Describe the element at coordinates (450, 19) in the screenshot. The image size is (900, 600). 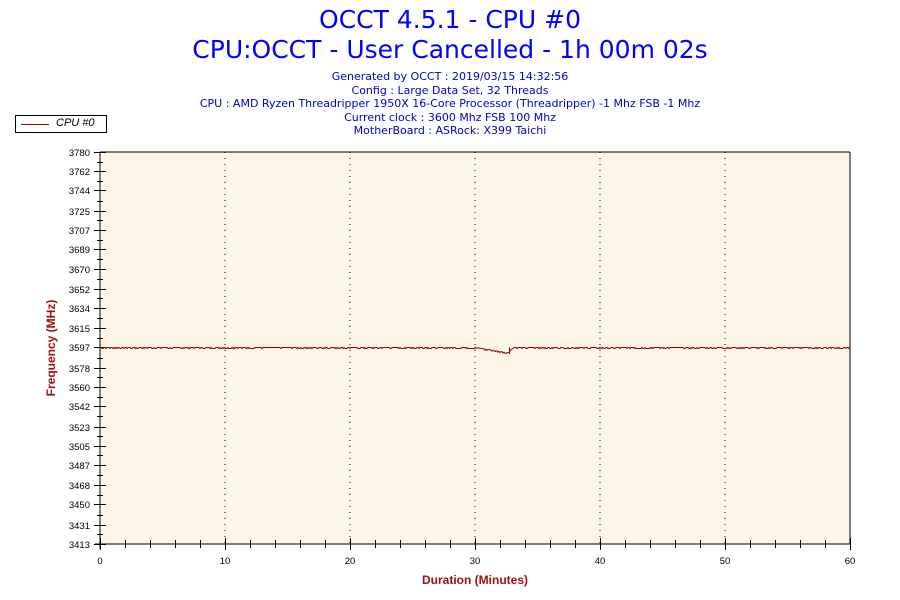
I see `chart-title: OCCT 4.5.1 - CPU #0` at that location.